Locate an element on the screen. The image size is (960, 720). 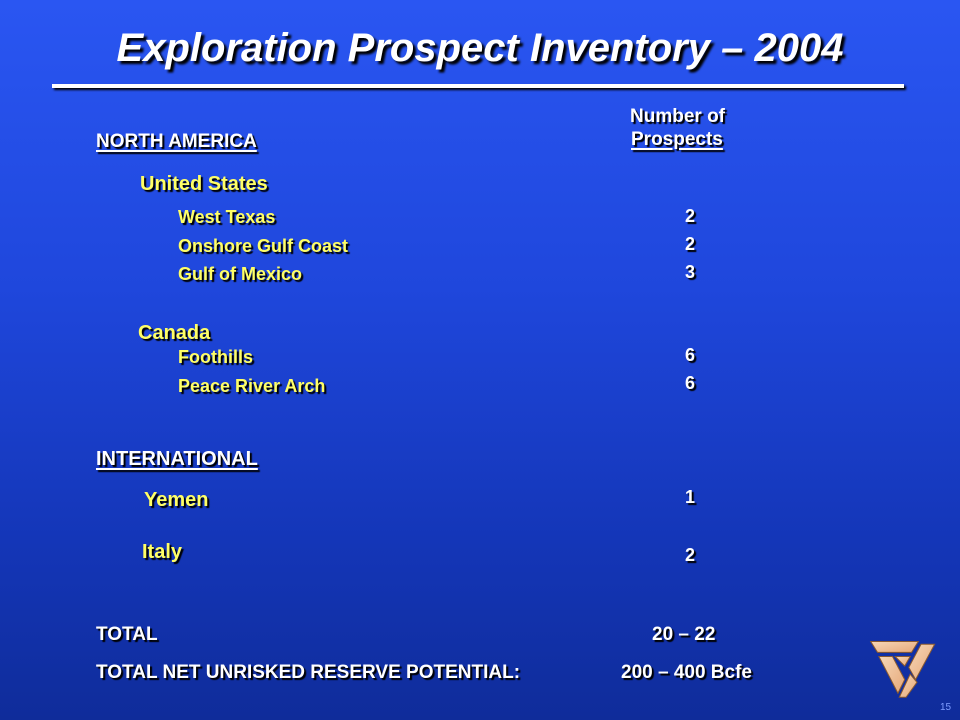
value-west-texas: 2 is located at coordinates (689, 216).